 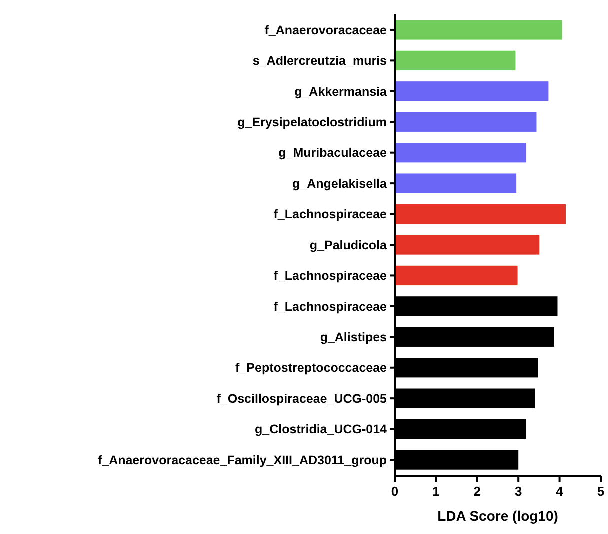 What do you see at coordinates (312, 368) in the screenshot?
I see `y-tick-label: f_Peptostreptococcaceae` at bounding box center [312, 368].